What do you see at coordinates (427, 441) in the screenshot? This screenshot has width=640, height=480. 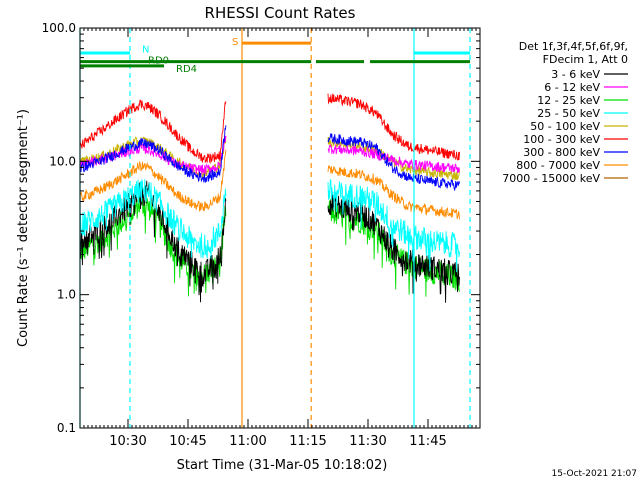 I see `x-tick-label: 11:45` at bounding box center [427, 441].